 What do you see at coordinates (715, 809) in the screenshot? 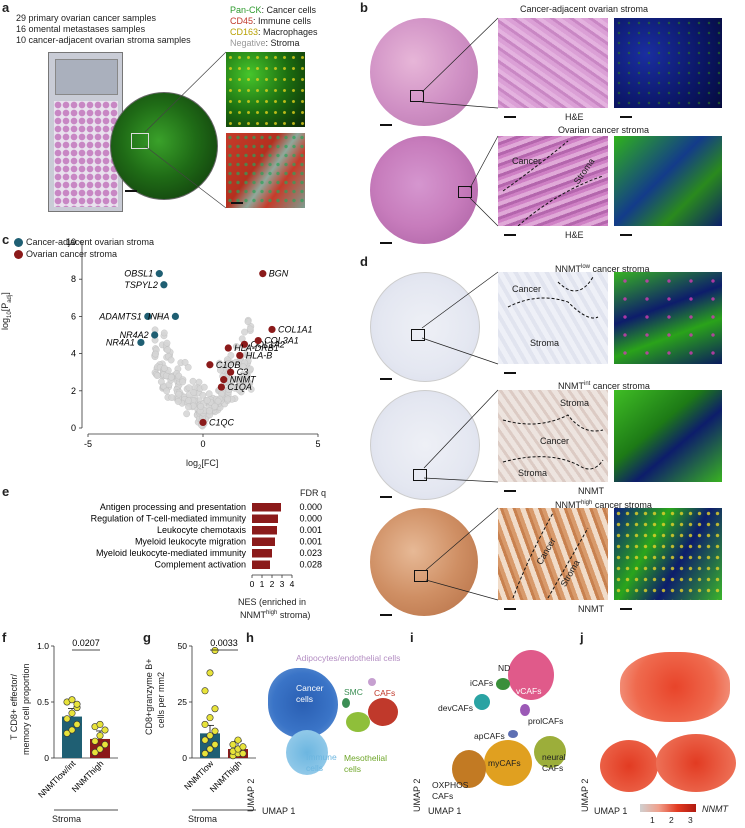
I see `j-gene: NNMT` at bounding box center [715, 809].